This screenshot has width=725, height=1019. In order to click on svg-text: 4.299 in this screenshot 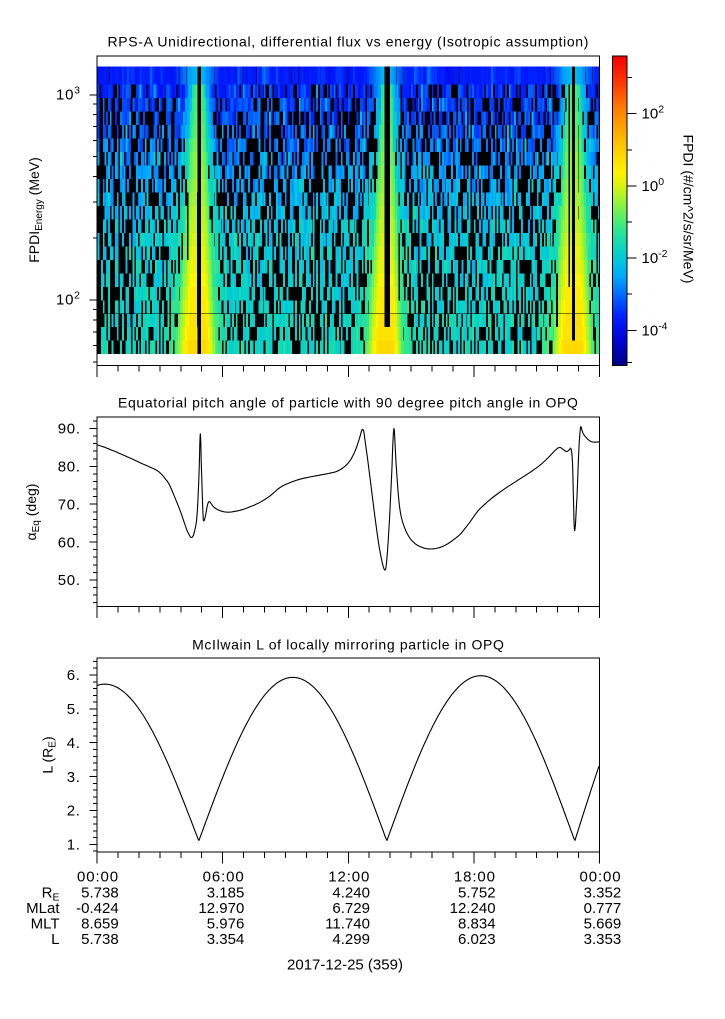, I will do `click(351, 939)`.